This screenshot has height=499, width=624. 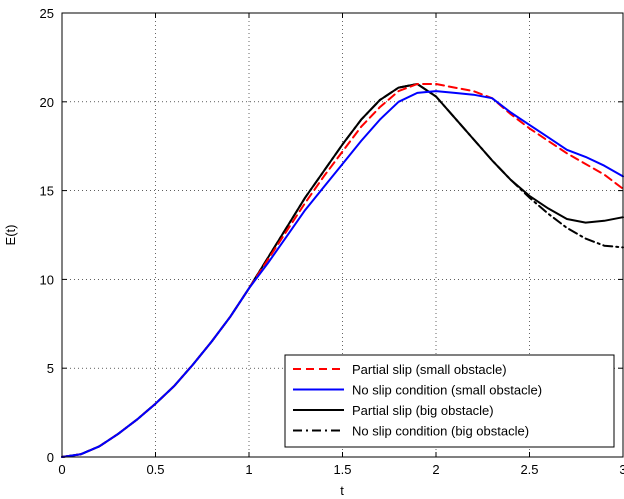 What do you see at coordinates (47, 102) in the screenshot?
I see `y-tick-label: 20` at bounding box center [47, 102].